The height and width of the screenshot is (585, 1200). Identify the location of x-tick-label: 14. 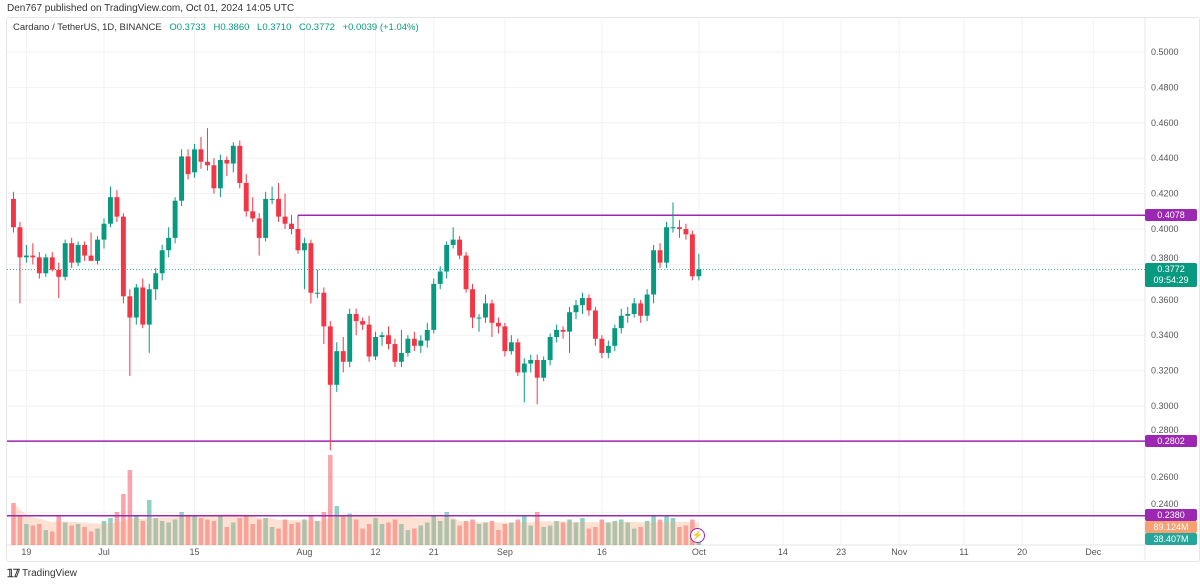
(783, 552).